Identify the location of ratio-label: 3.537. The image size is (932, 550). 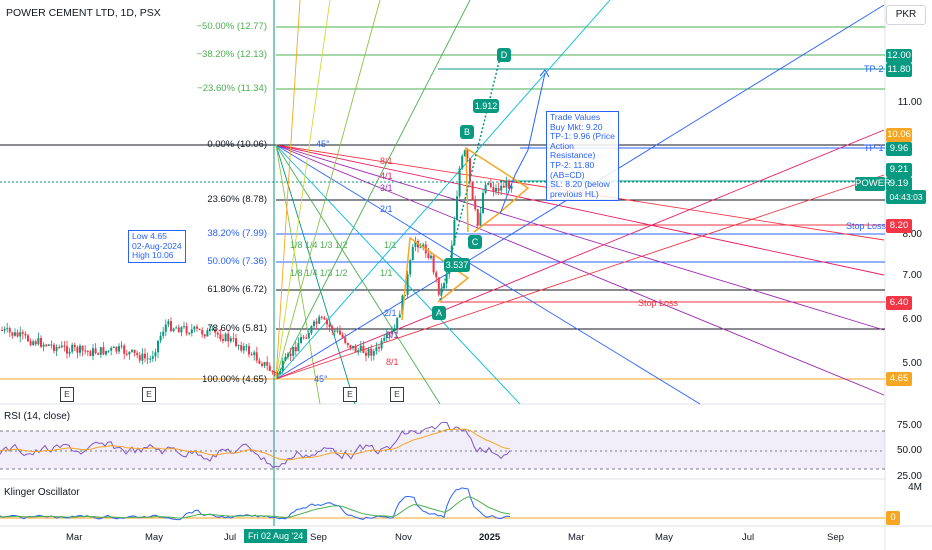
(457, 265).